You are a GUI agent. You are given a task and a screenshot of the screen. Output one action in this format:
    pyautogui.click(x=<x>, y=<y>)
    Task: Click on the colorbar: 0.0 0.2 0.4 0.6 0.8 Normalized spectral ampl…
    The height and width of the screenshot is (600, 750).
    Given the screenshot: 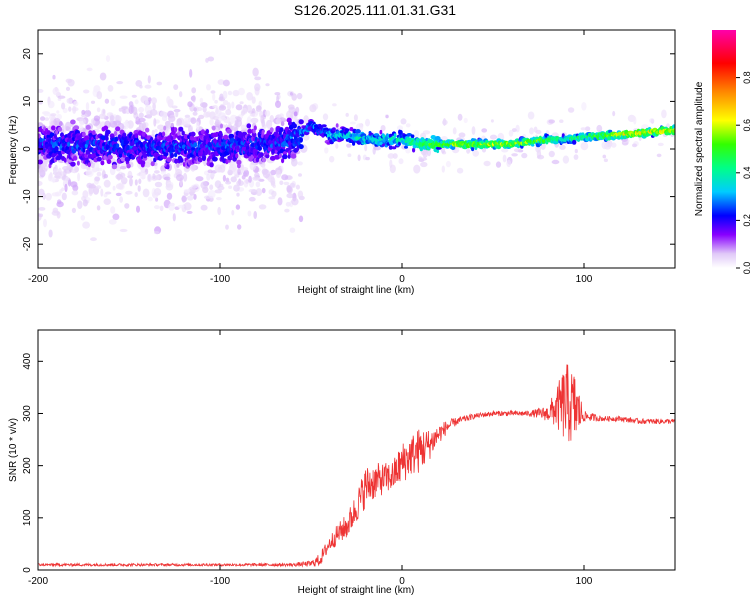 What is the action you would take?
    pyautogui.click(x=722, y=152)
    